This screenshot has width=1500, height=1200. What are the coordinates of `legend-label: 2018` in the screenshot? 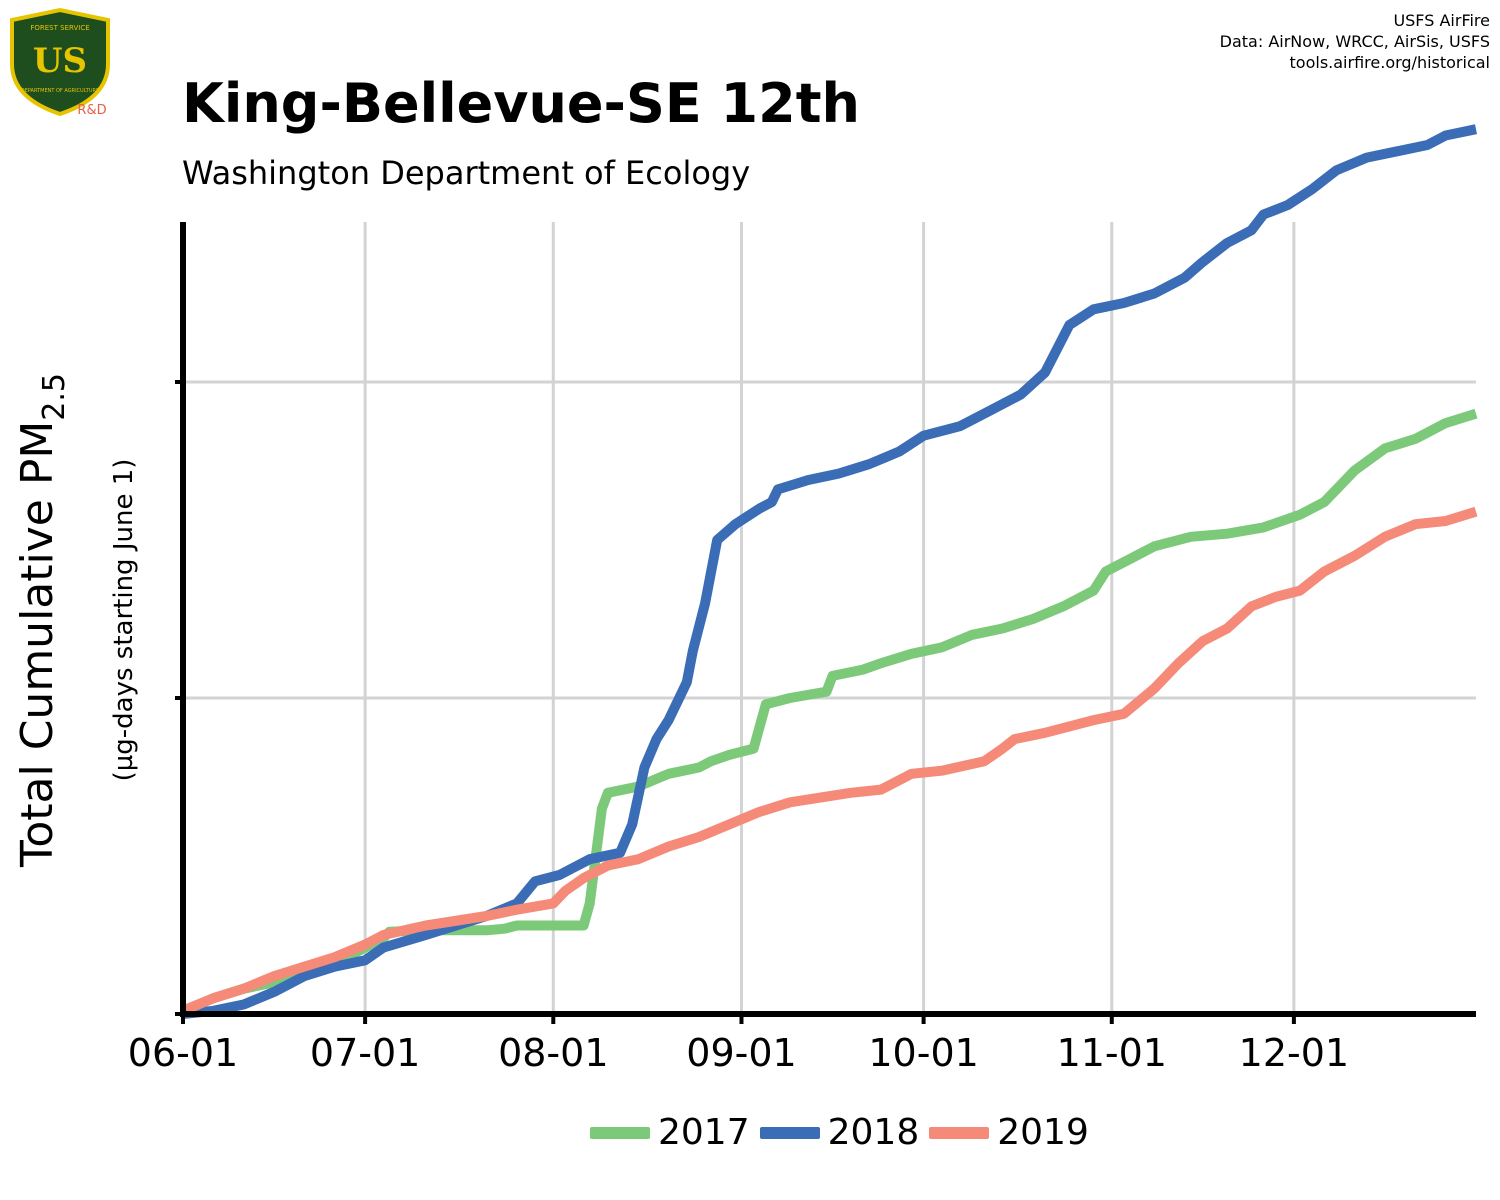 It's located at (873, 1132).